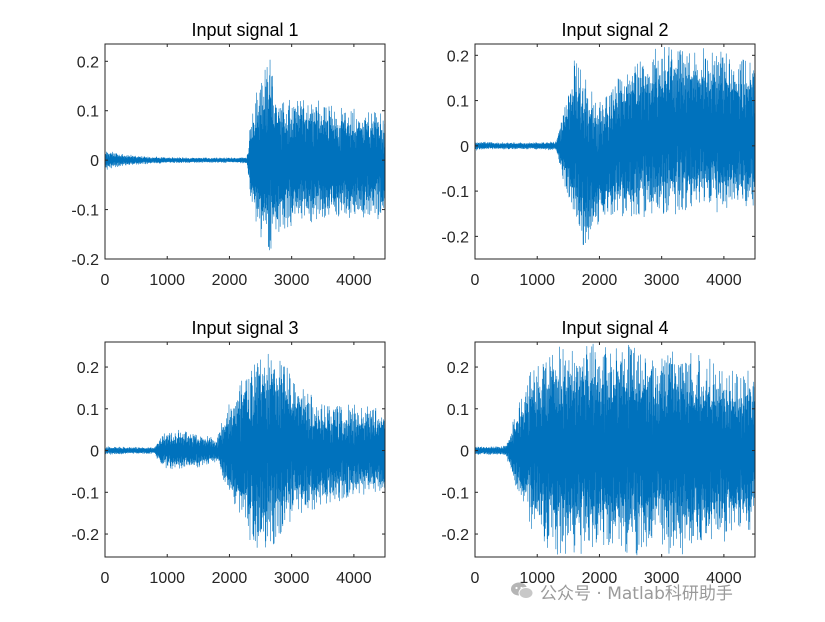  I want to click on watermark: 公众号 · Matlab科研助手, so click(621, 591).